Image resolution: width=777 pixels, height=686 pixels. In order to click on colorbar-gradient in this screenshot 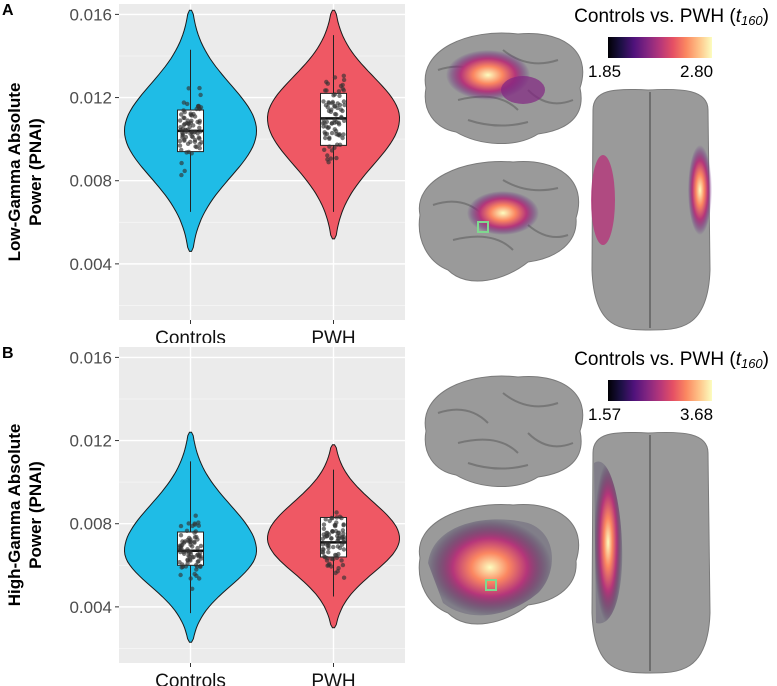, I will do `click(660, 47)`.